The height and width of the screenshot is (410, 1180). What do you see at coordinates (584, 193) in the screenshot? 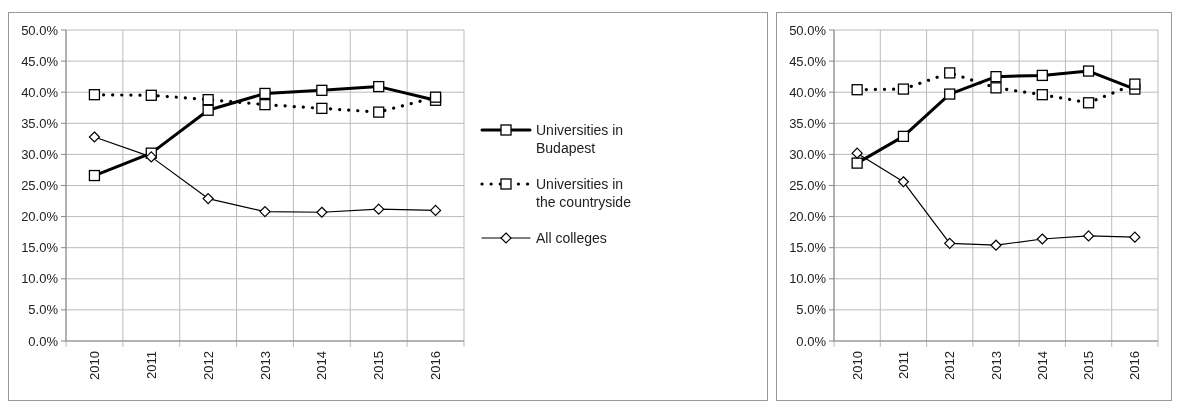
I see `legend-label: Universities in the countryside` at bounding box center [584, 193].